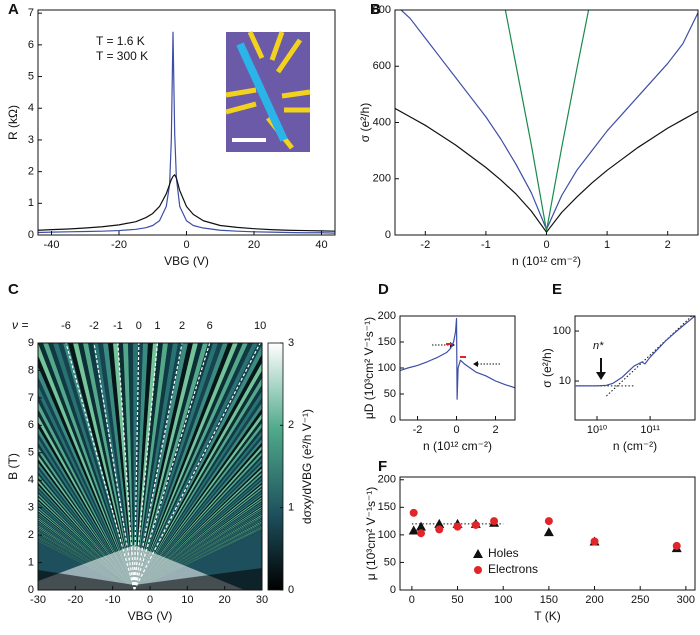 This screenshot has width=700, height=635. I want to click on y-tick-label: 600, so click(382, 66).